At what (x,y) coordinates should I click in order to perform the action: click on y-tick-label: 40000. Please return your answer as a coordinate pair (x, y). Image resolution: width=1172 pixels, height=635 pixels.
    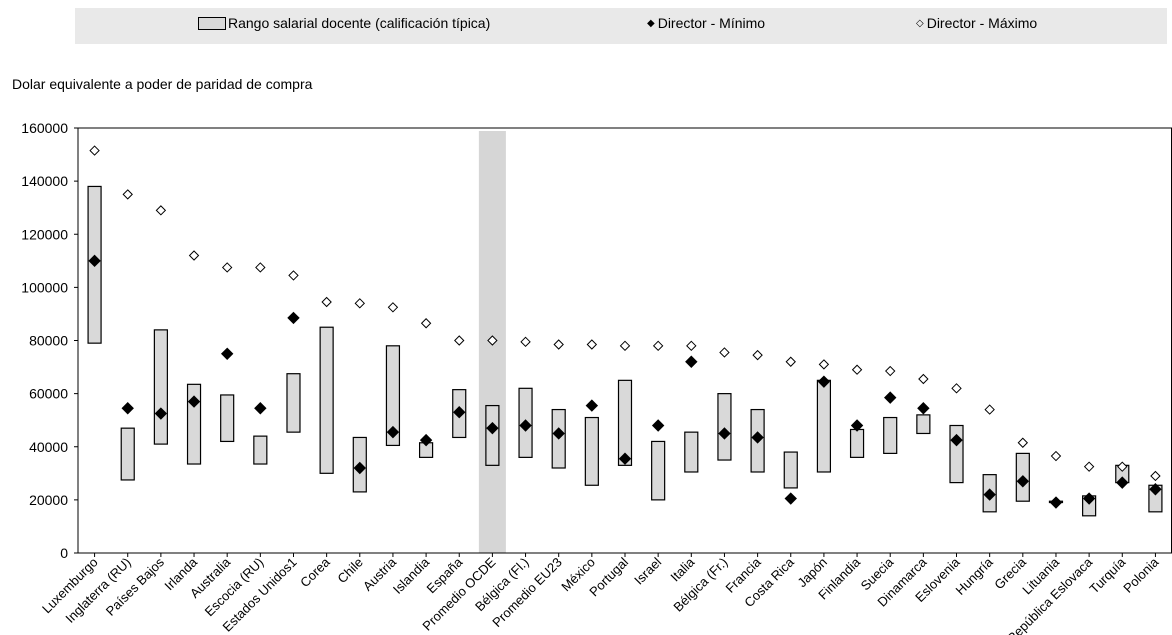
    Looking at the image, I should click on (48, 447).